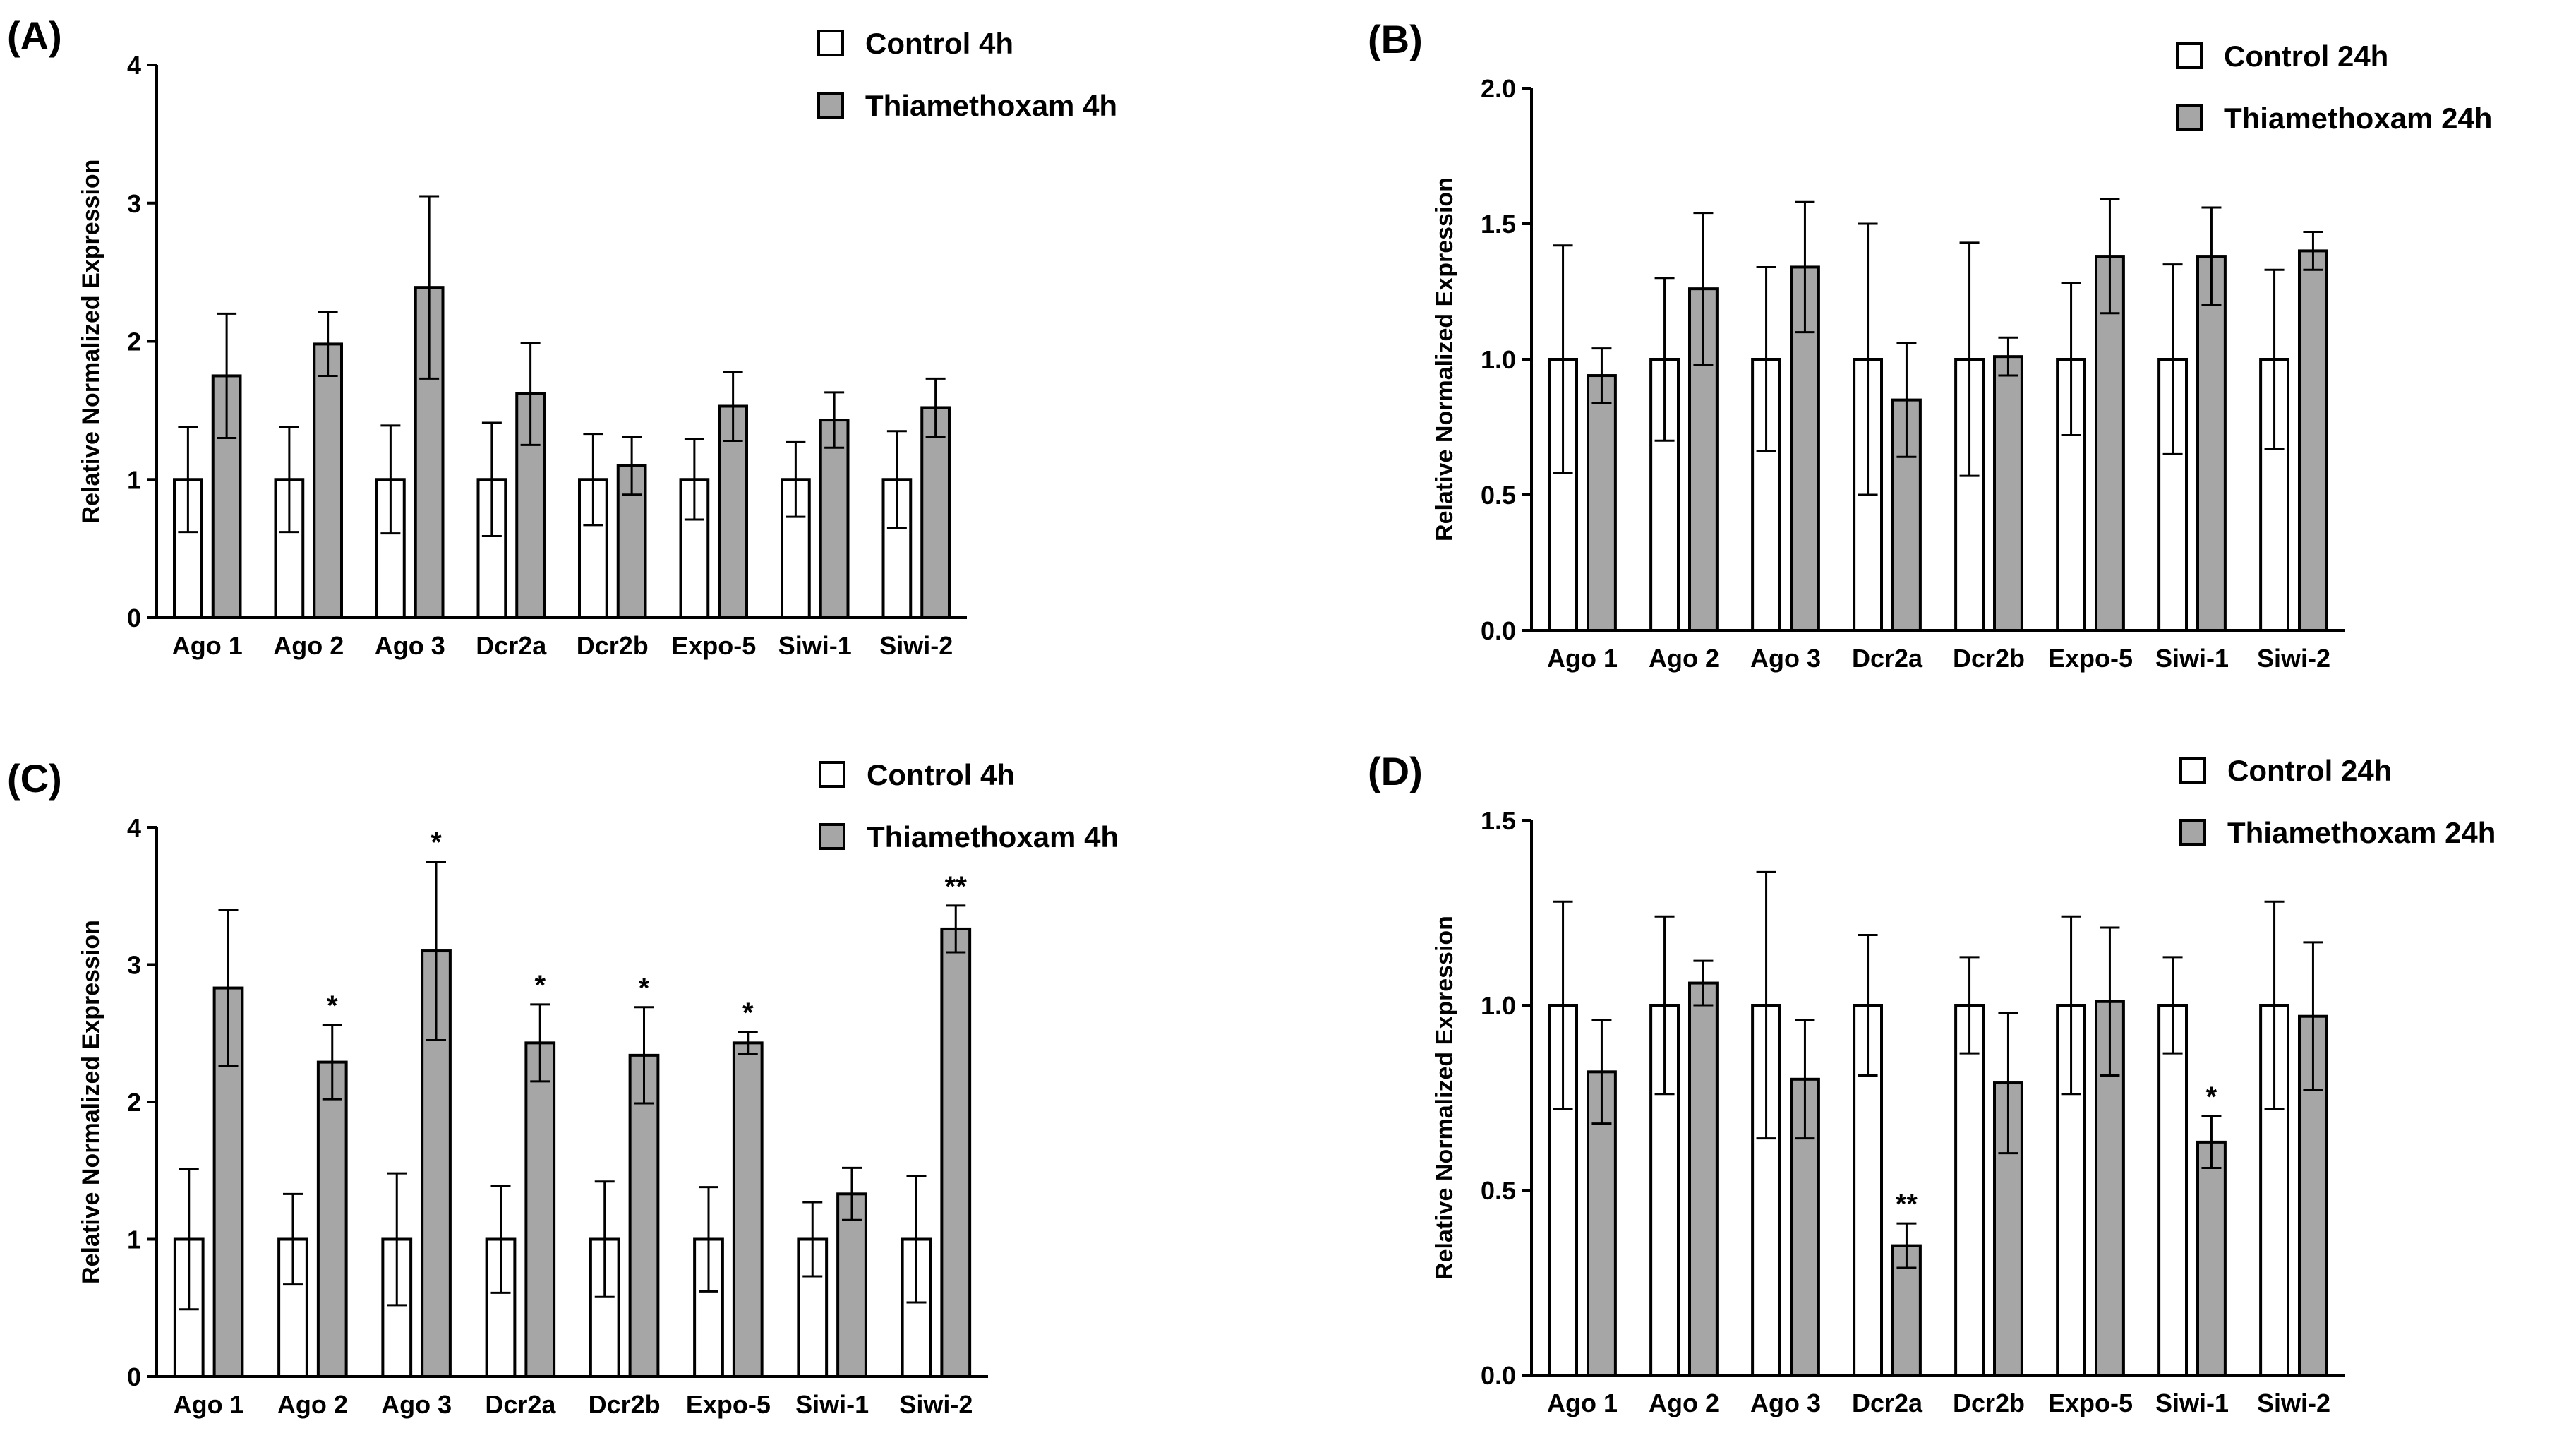  Describe the element at coordinates (134, 342) in the screenshot. I see `y-tick-label: 2` at that location.